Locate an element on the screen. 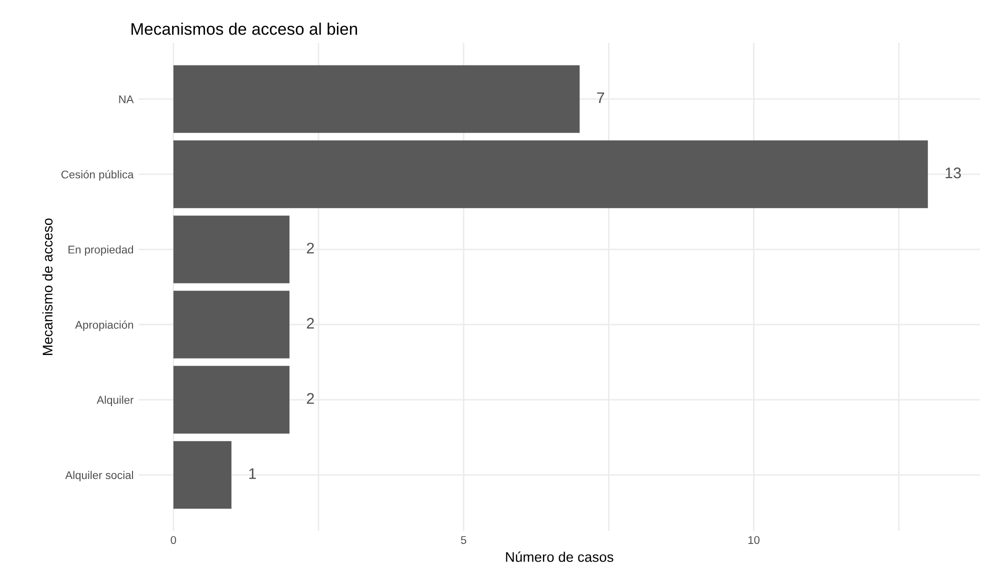  x-tick-label: 0 is located at coordinates (173, 540).